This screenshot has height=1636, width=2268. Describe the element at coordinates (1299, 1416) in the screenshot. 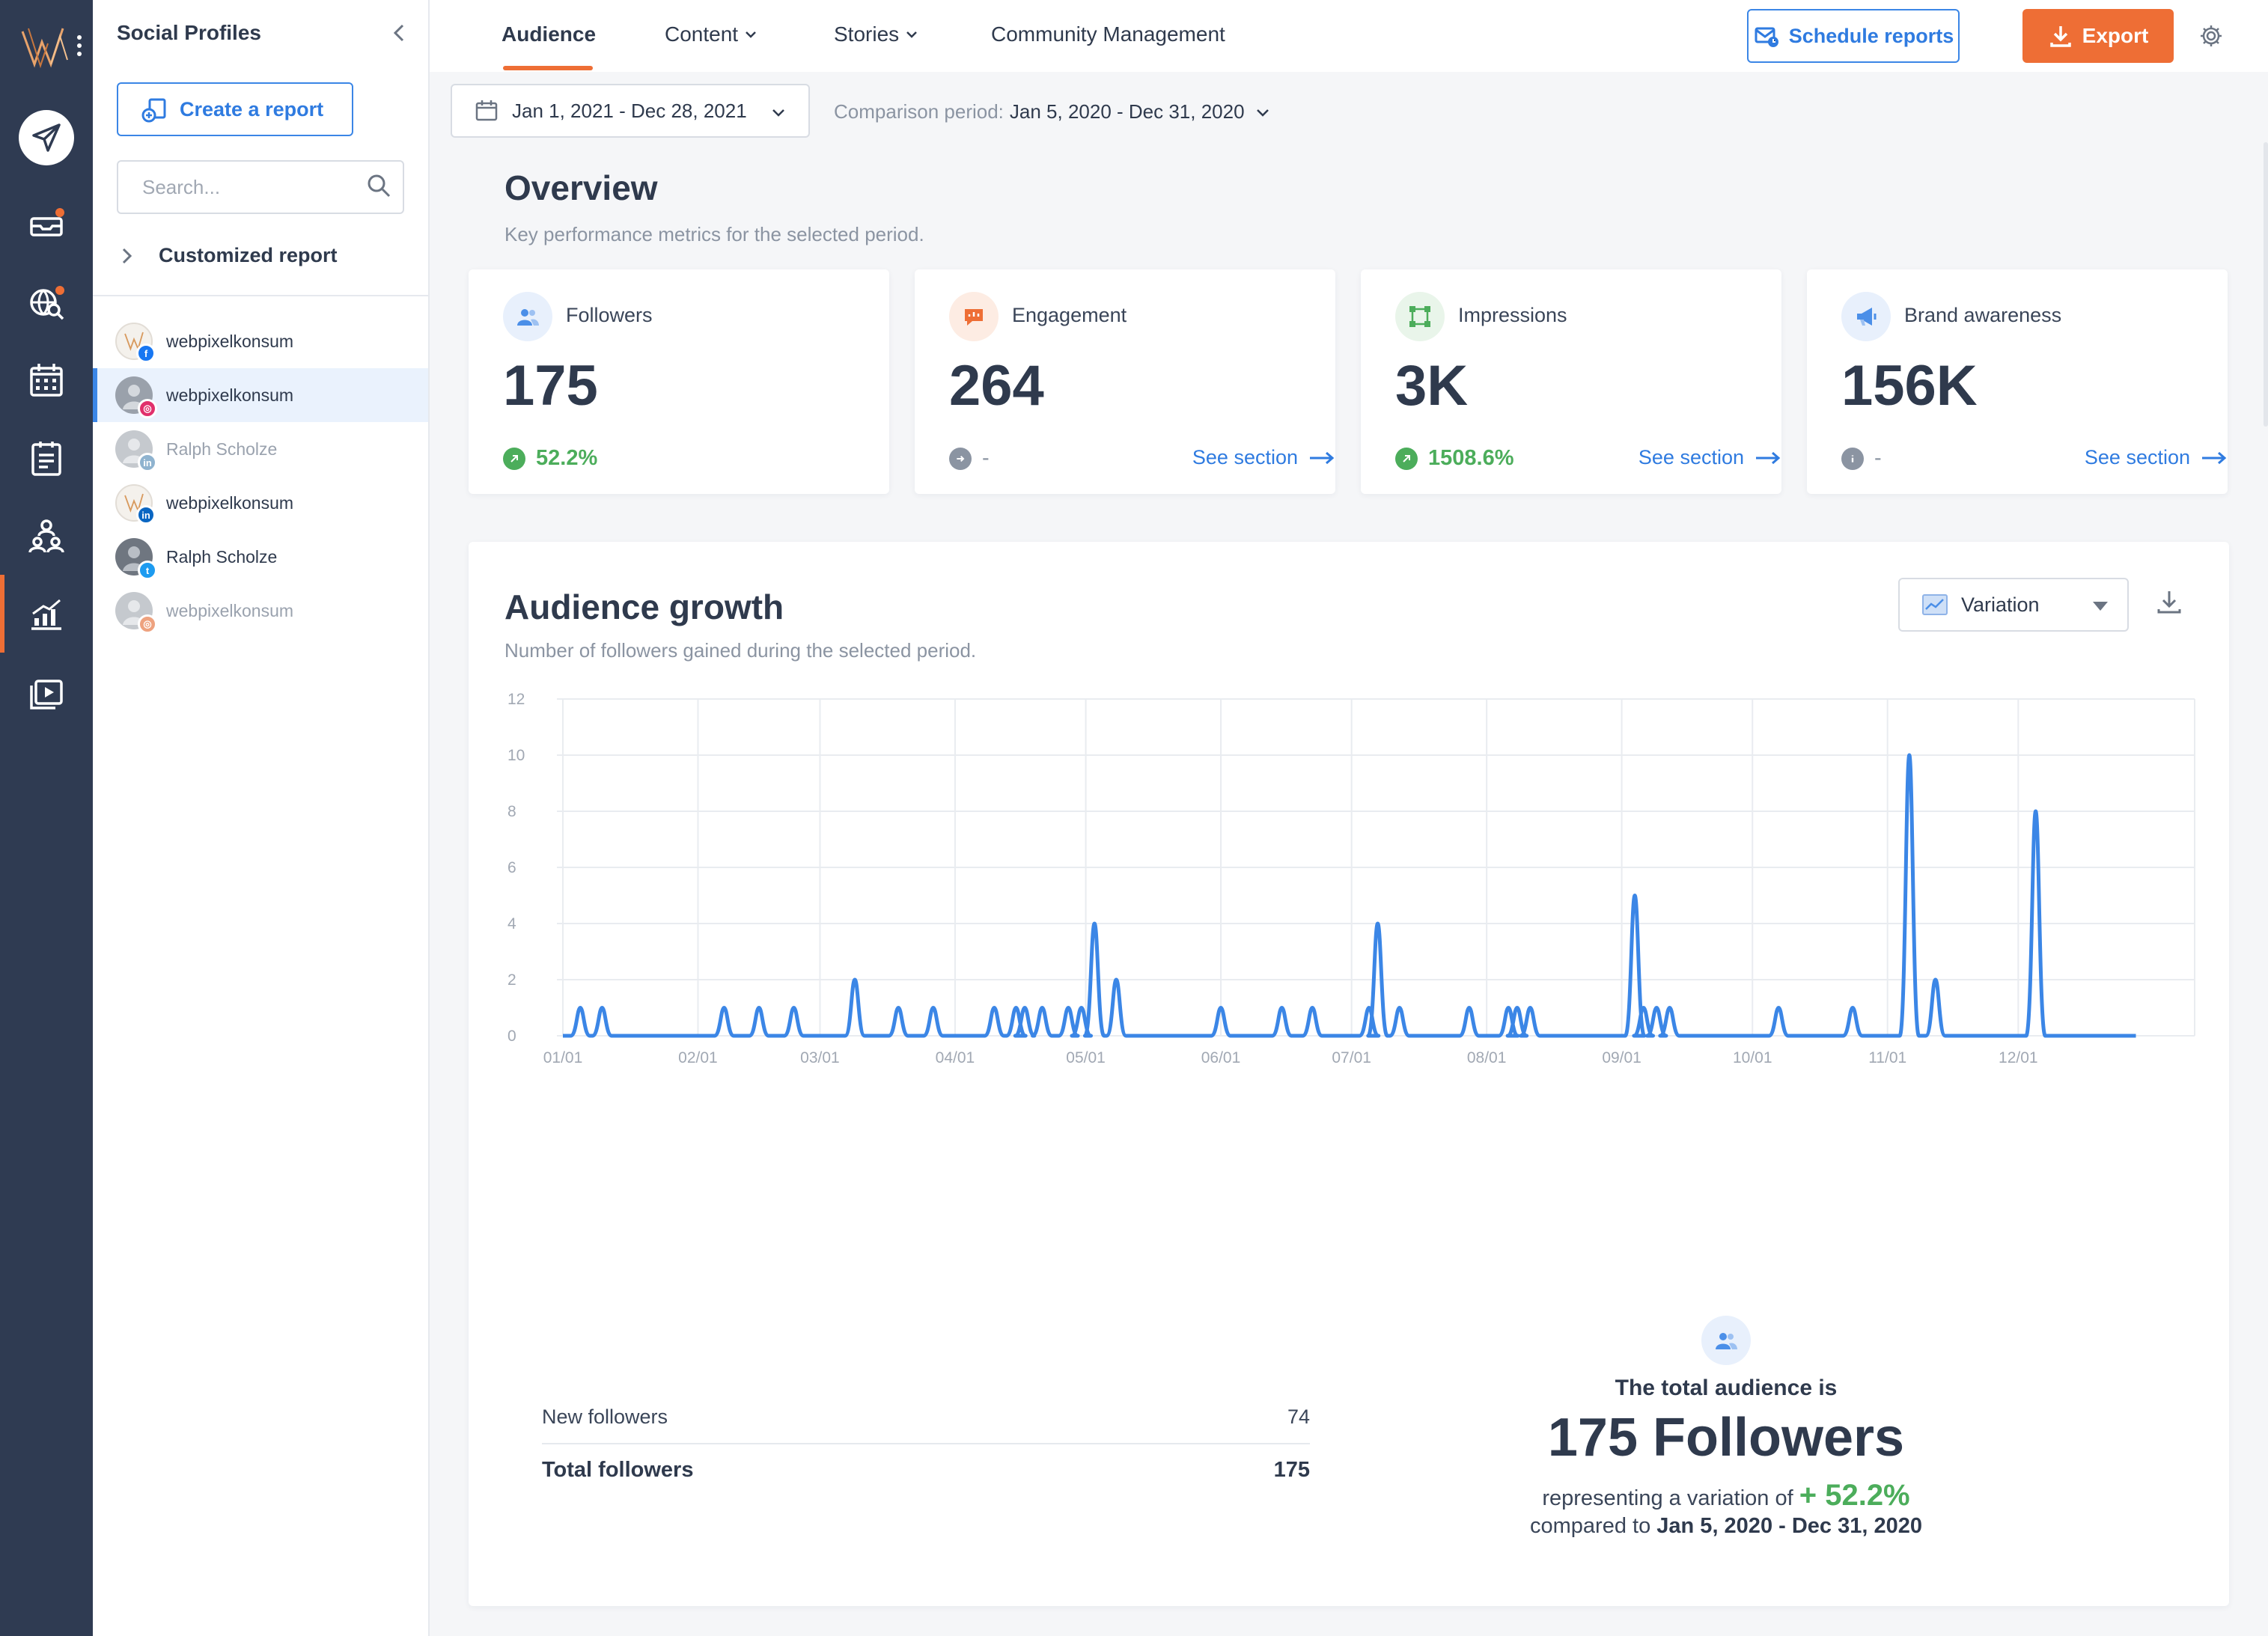

I see `summary-value: 74` at that location.